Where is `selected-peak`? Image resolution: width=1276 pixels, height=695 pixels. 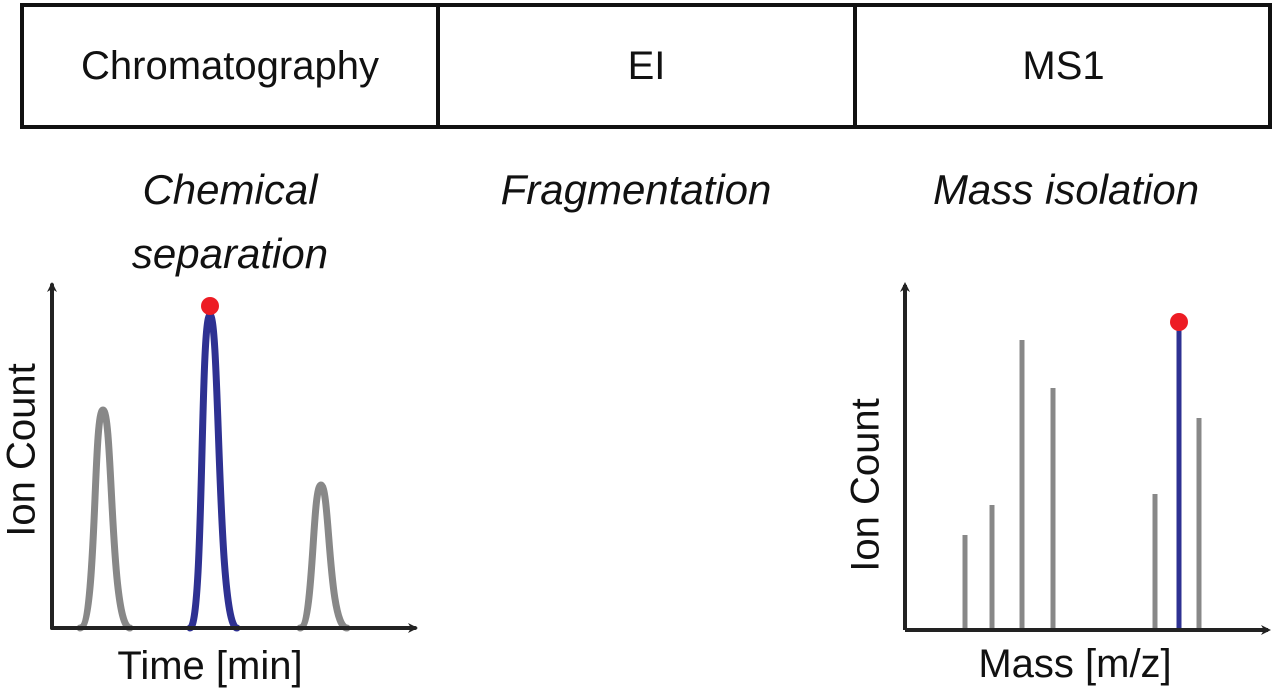 selected-peak is located at coordinates (213, 471).